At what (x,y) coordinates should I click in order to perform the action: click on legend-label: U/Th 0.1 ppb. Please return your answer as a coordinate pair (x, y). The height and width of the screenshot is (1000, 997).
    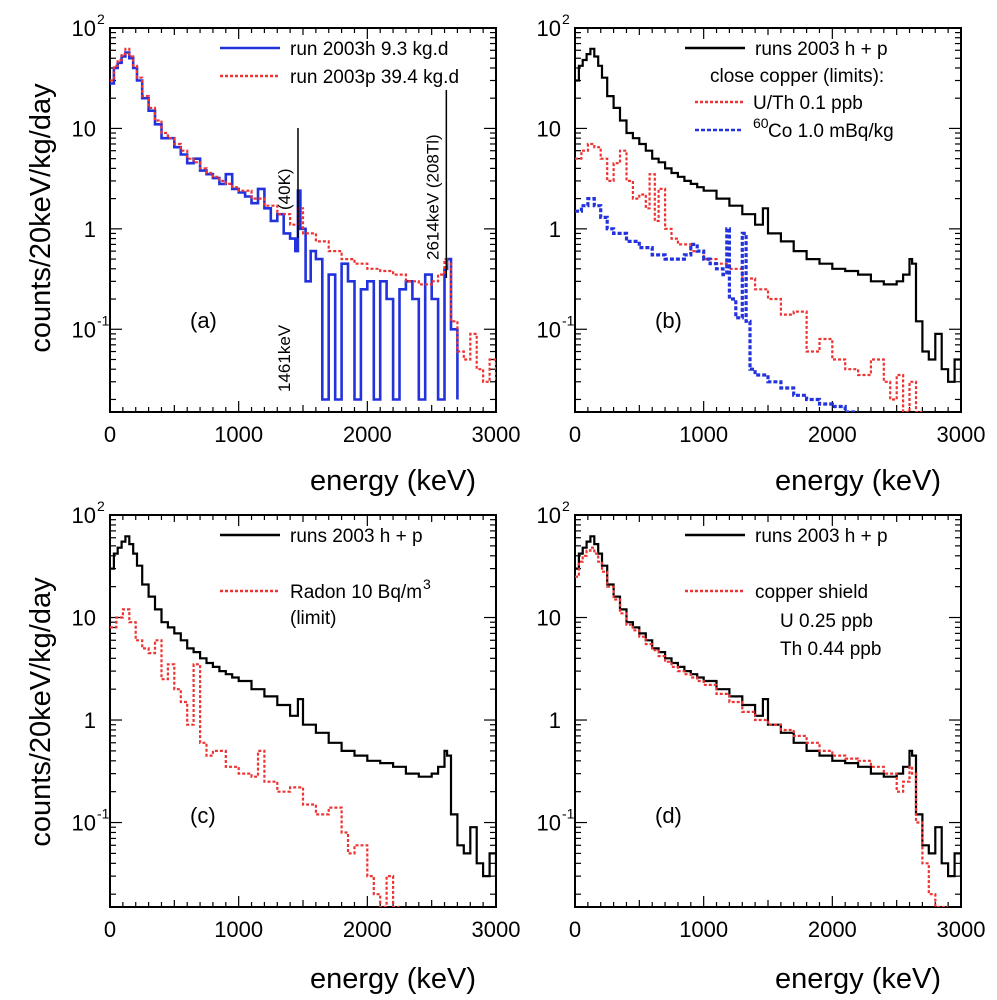
    Looking at the image, I should click on (808, 103).